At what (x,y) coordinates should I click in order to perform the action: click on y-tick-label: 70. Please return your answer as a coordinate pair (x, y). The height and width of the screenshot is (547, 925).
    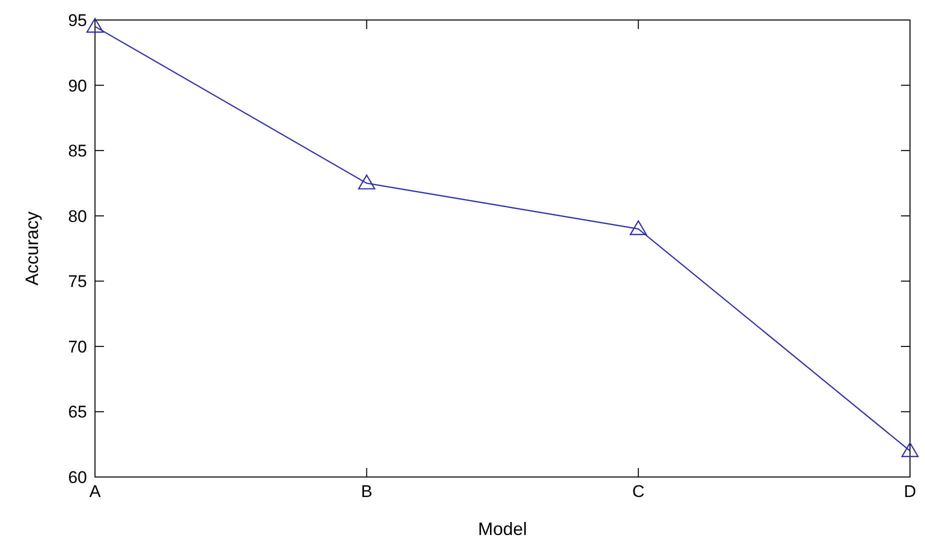
    Looking at the image, I should click on (77, 346).